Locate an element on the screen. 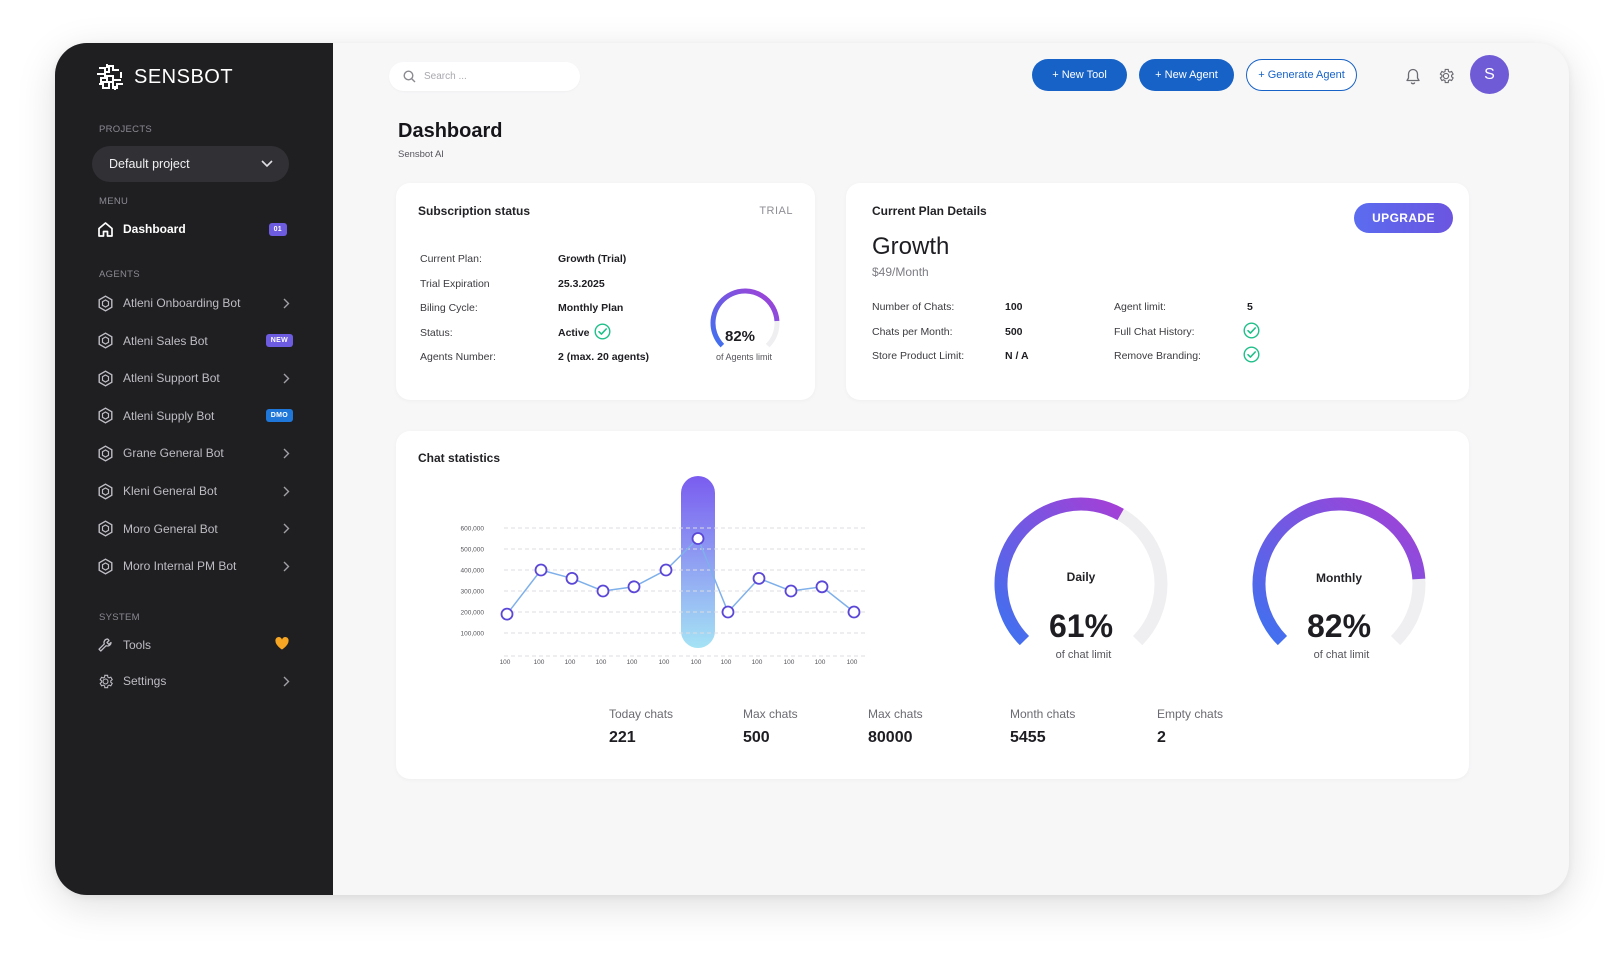  stat-value: 2 is located at coordinates (1161, 737).